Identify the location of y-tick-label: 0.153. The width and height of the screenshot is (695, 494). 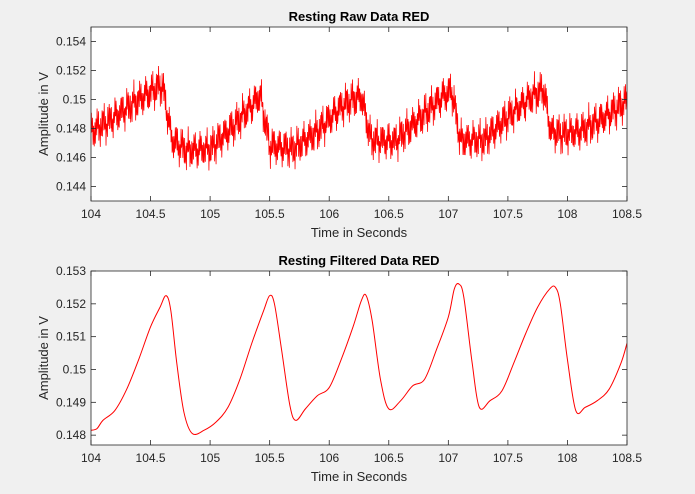
(71, 271).